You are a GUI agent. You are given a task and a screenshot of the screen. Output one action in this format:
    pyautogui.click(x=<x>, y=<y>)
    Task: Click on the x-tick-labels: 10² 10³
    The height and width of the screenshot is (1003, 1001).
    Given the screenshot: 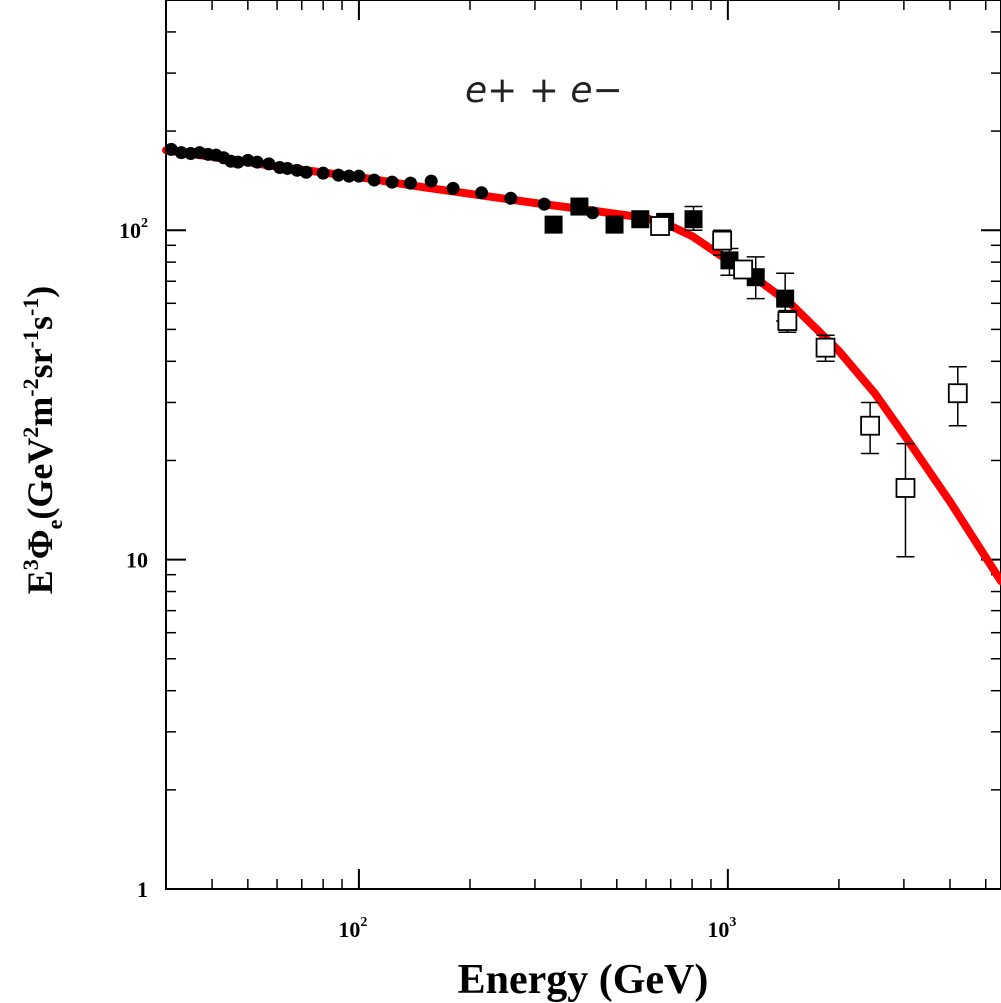 What is the action you would take?
    pyautogui.click(x=537, y=928)
    